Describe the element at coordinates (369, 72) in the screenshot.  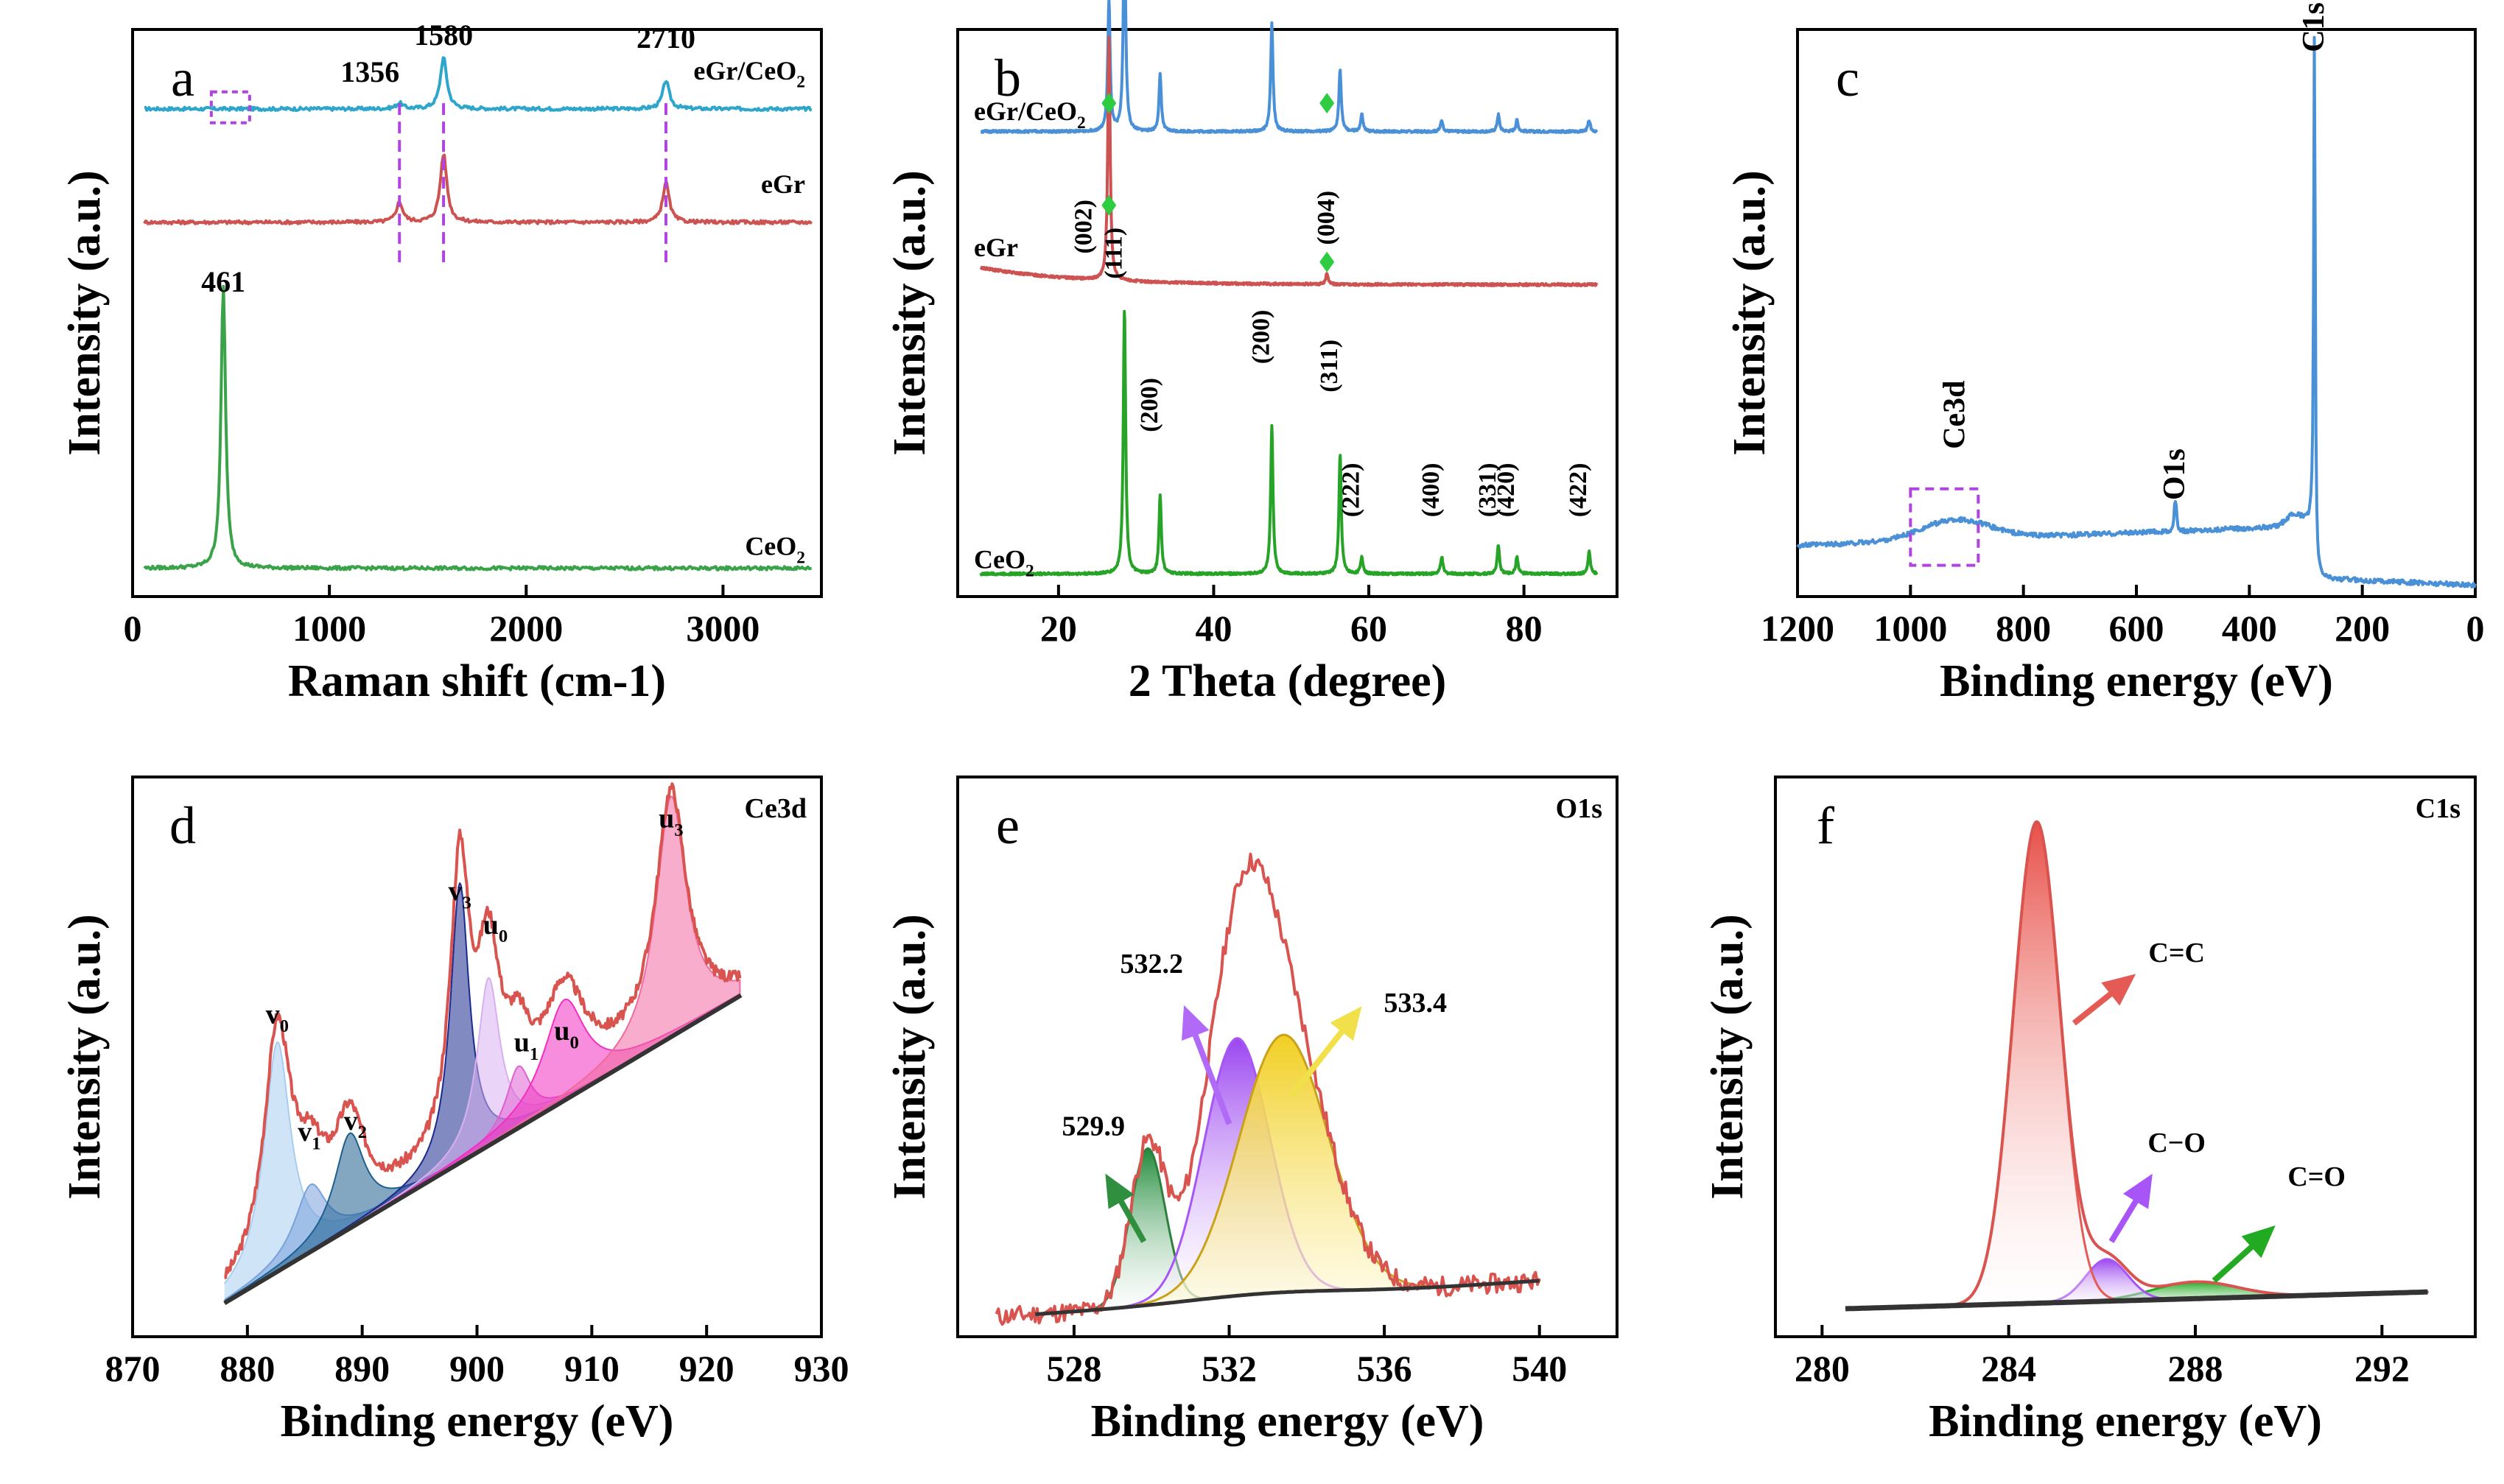
I see `peak-label: 1356` at that location.